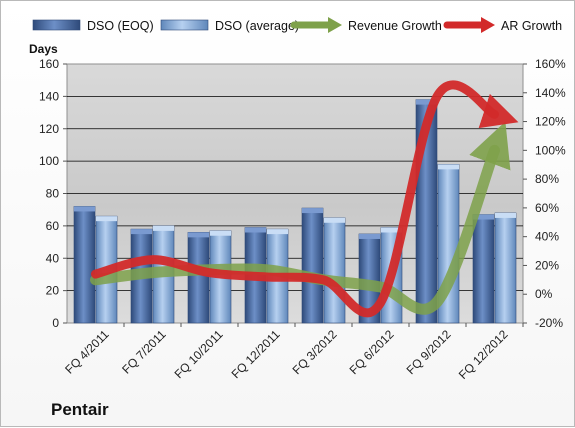 This screenshot has height=428, width=575. What do you see at coordinates (550, 93) in the screenshot?
I see `right-tick-label: 140%` at bounding box center [550, 93].